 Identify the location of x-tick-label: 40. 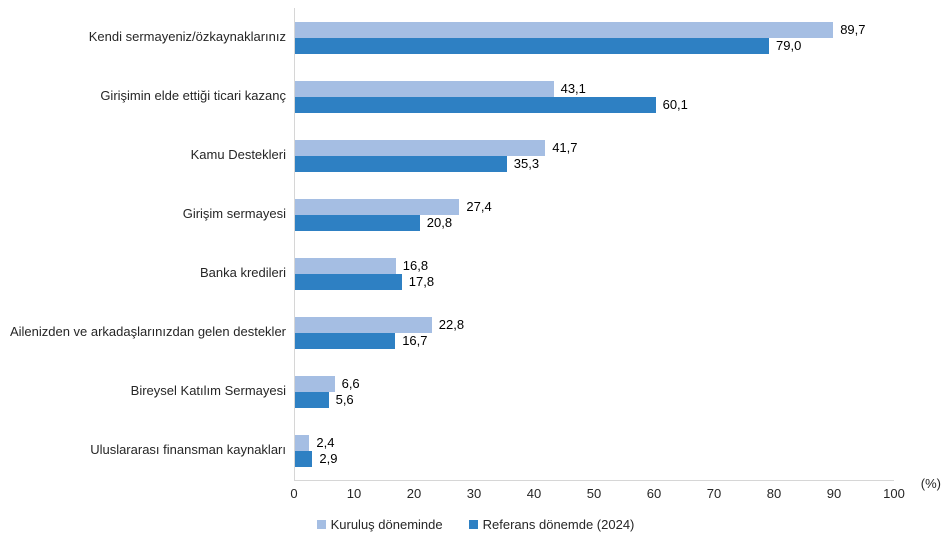
(534, 493).